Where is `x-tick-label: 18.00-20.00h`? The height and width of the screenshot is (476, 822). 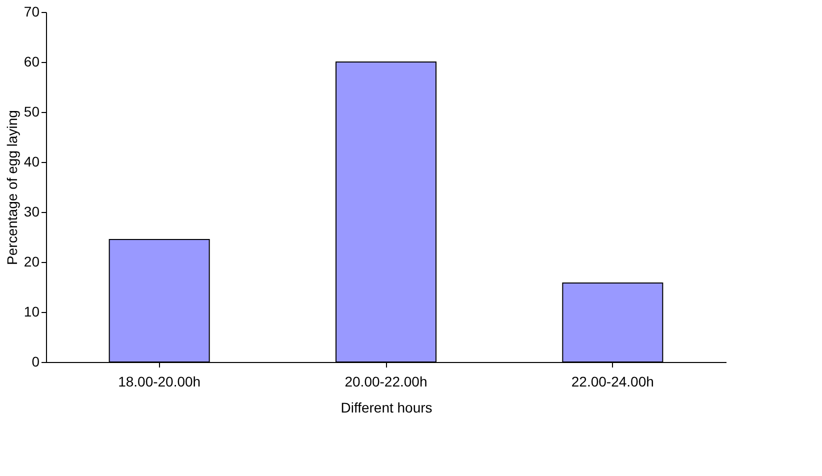 x-tick-label: 18.00-20.00h is located at coordinates (159, 382).